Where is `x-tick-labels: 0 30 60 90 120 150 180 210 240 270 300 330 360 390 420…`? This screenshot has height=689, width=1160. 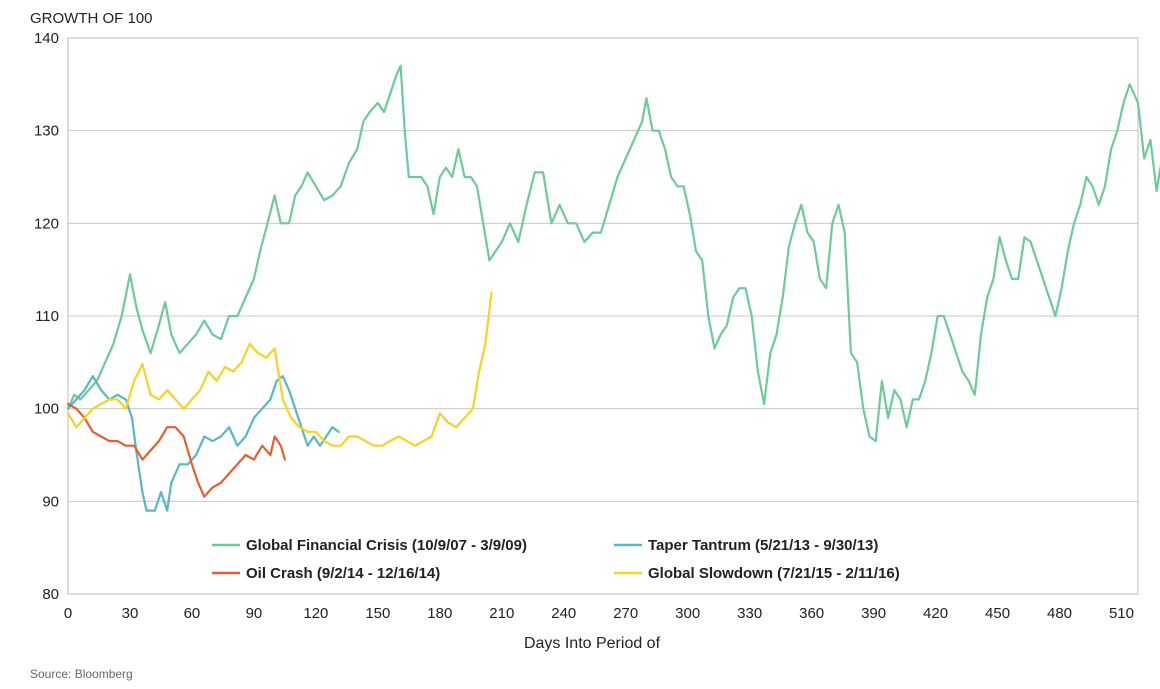 x-tick-labels: 0 30 60 90 120 150 180 210 240 270 300 330 360 390 420… is located at coordinates (599, 613).